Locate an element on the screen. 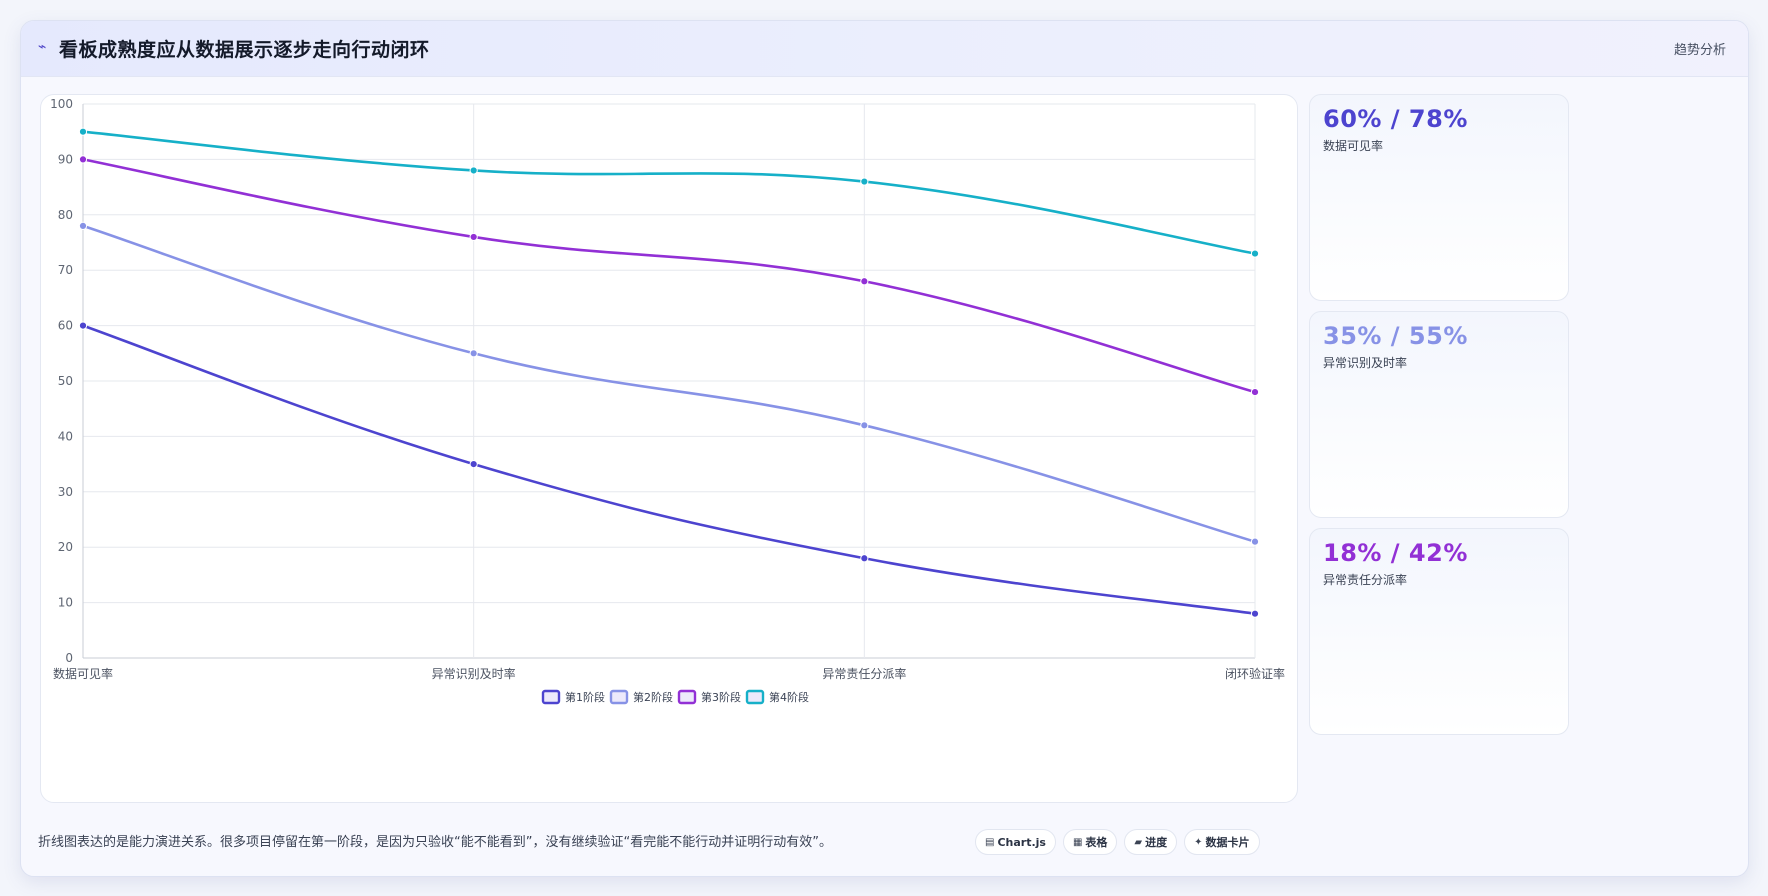  progress-icon: ▰ is located at coordinates (1138, 842).